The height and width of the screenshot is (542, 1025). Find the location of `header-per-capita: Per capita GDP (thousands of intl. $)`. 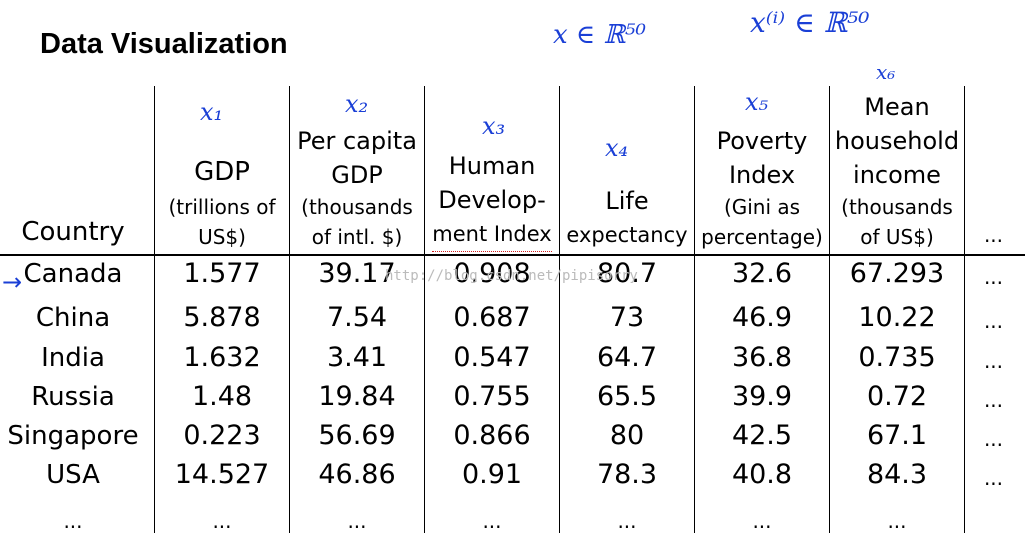

header-per-capita: Per capita GDP (thousands of intl. $) is located at coordinates (357, 171).